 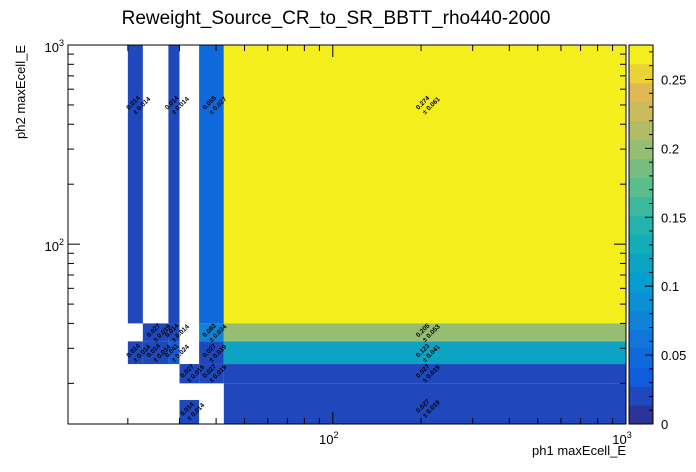 I want to click on colorbar-frame, so click(x=641, y=234).